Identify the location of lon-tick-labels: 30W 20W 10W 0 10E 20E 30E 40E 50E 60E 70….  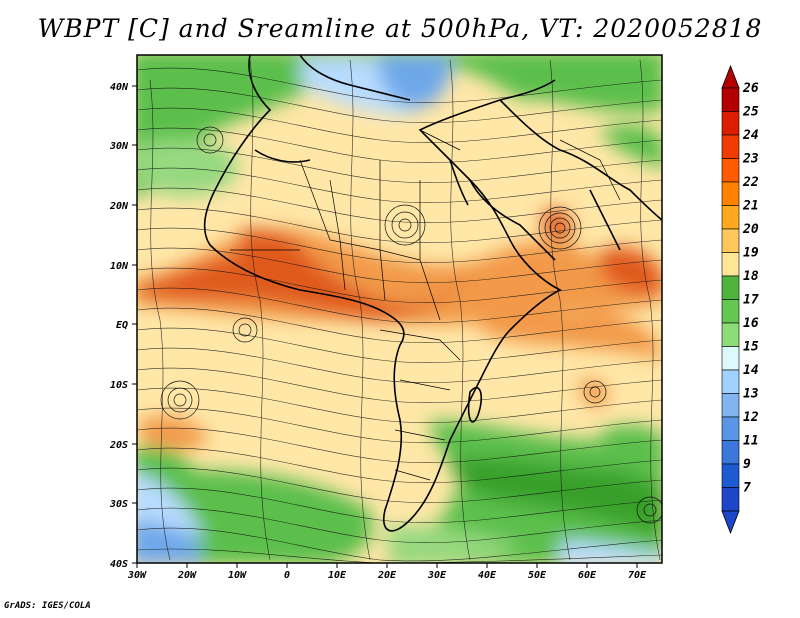
(387, 575).